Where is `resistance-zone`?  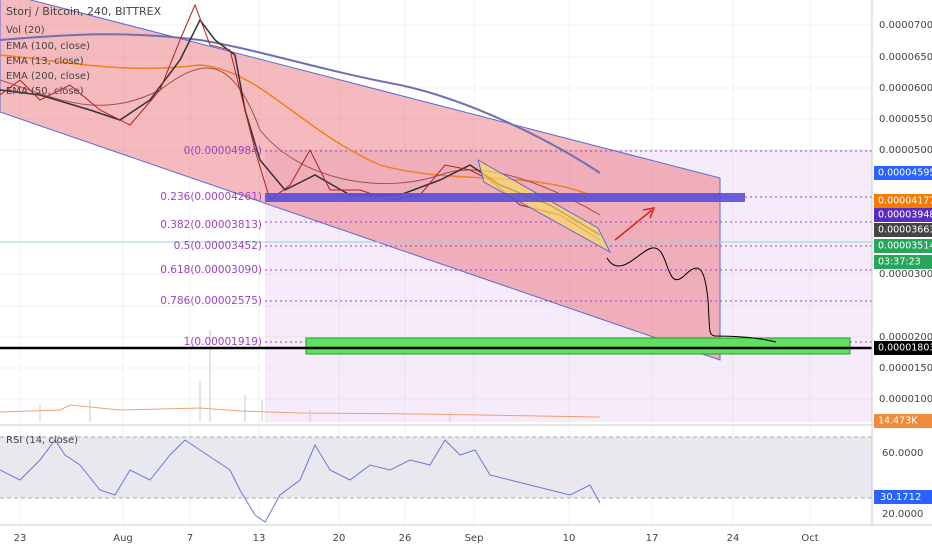
resistance-zone is located at coordinates (505, 197).